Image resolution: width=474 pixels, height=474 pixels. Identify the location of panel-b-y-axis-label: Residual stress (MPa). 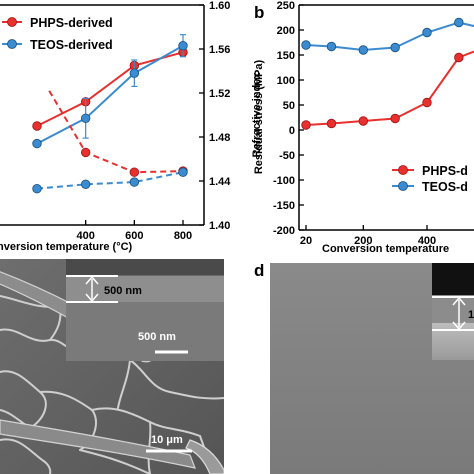
(259, 117).